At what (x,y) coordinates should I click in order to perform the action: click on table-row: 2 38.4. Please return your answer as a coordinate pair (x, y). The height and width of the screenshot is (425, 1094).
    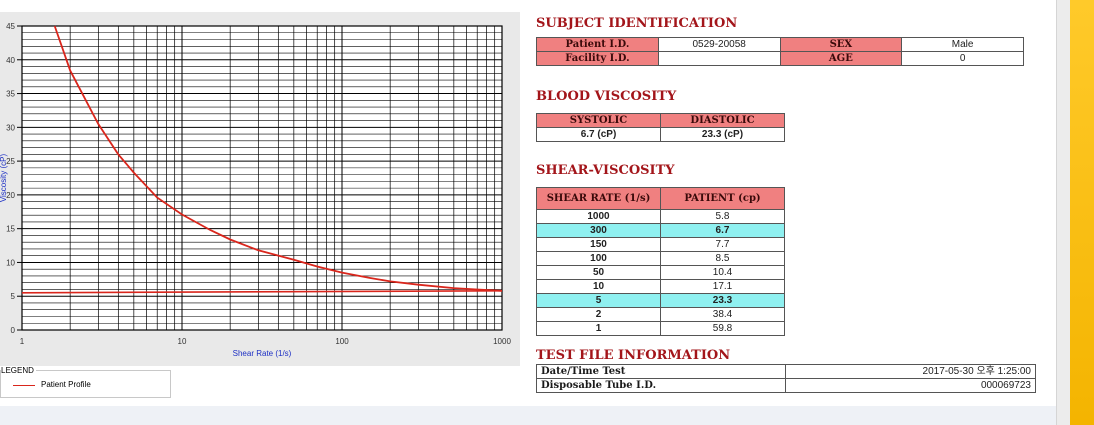
    Looking at the image, I should click on (660, 314).